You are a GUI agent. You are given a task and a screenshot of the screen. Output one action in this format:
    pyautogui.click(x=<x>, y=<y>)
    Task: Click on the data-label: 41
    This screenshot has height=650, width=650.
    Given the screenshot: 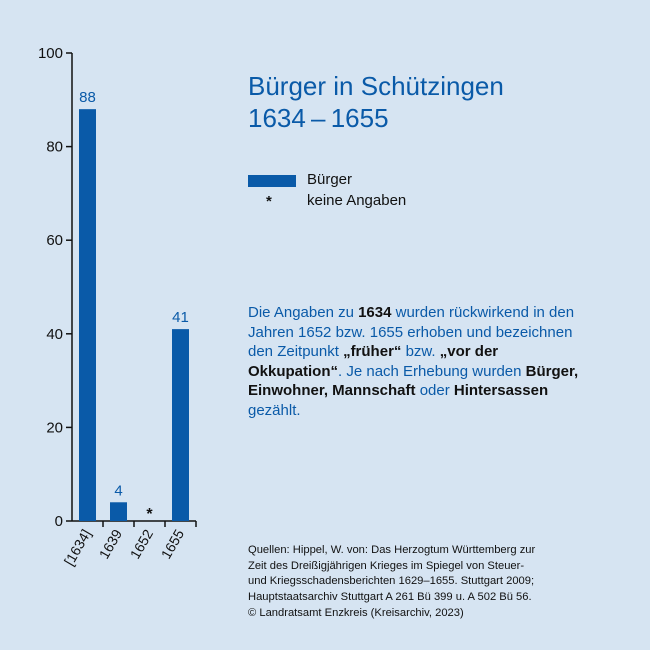 What is the action you would take?
    pyautogui.click(x=180, y=317)
    